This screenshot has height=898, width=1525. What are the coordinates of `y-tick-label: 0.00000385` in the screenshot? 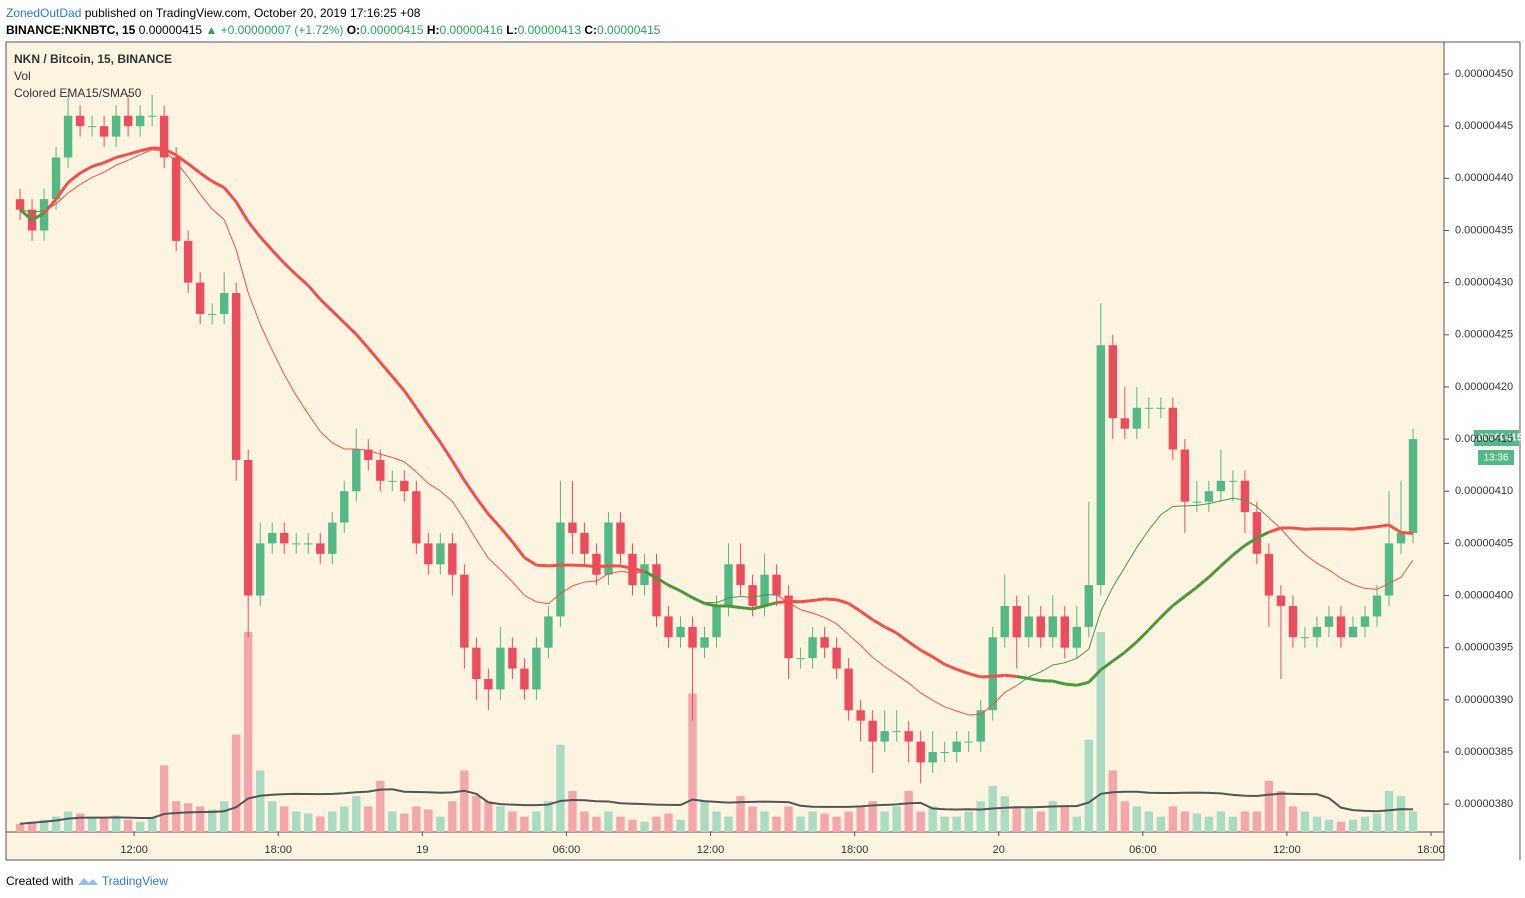 It's located at (1484, 752).